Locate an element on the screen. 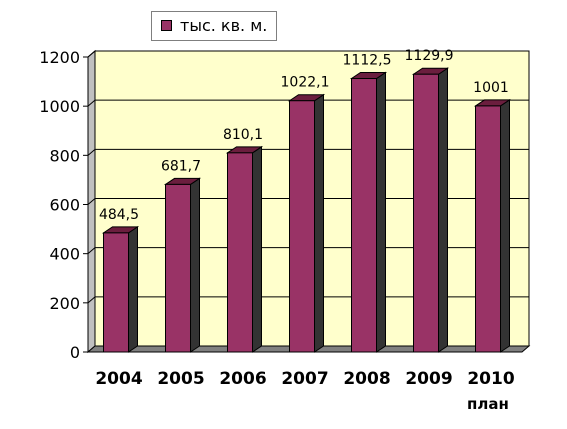  y-tick-label: 0 is located at coordinates (75, 352).